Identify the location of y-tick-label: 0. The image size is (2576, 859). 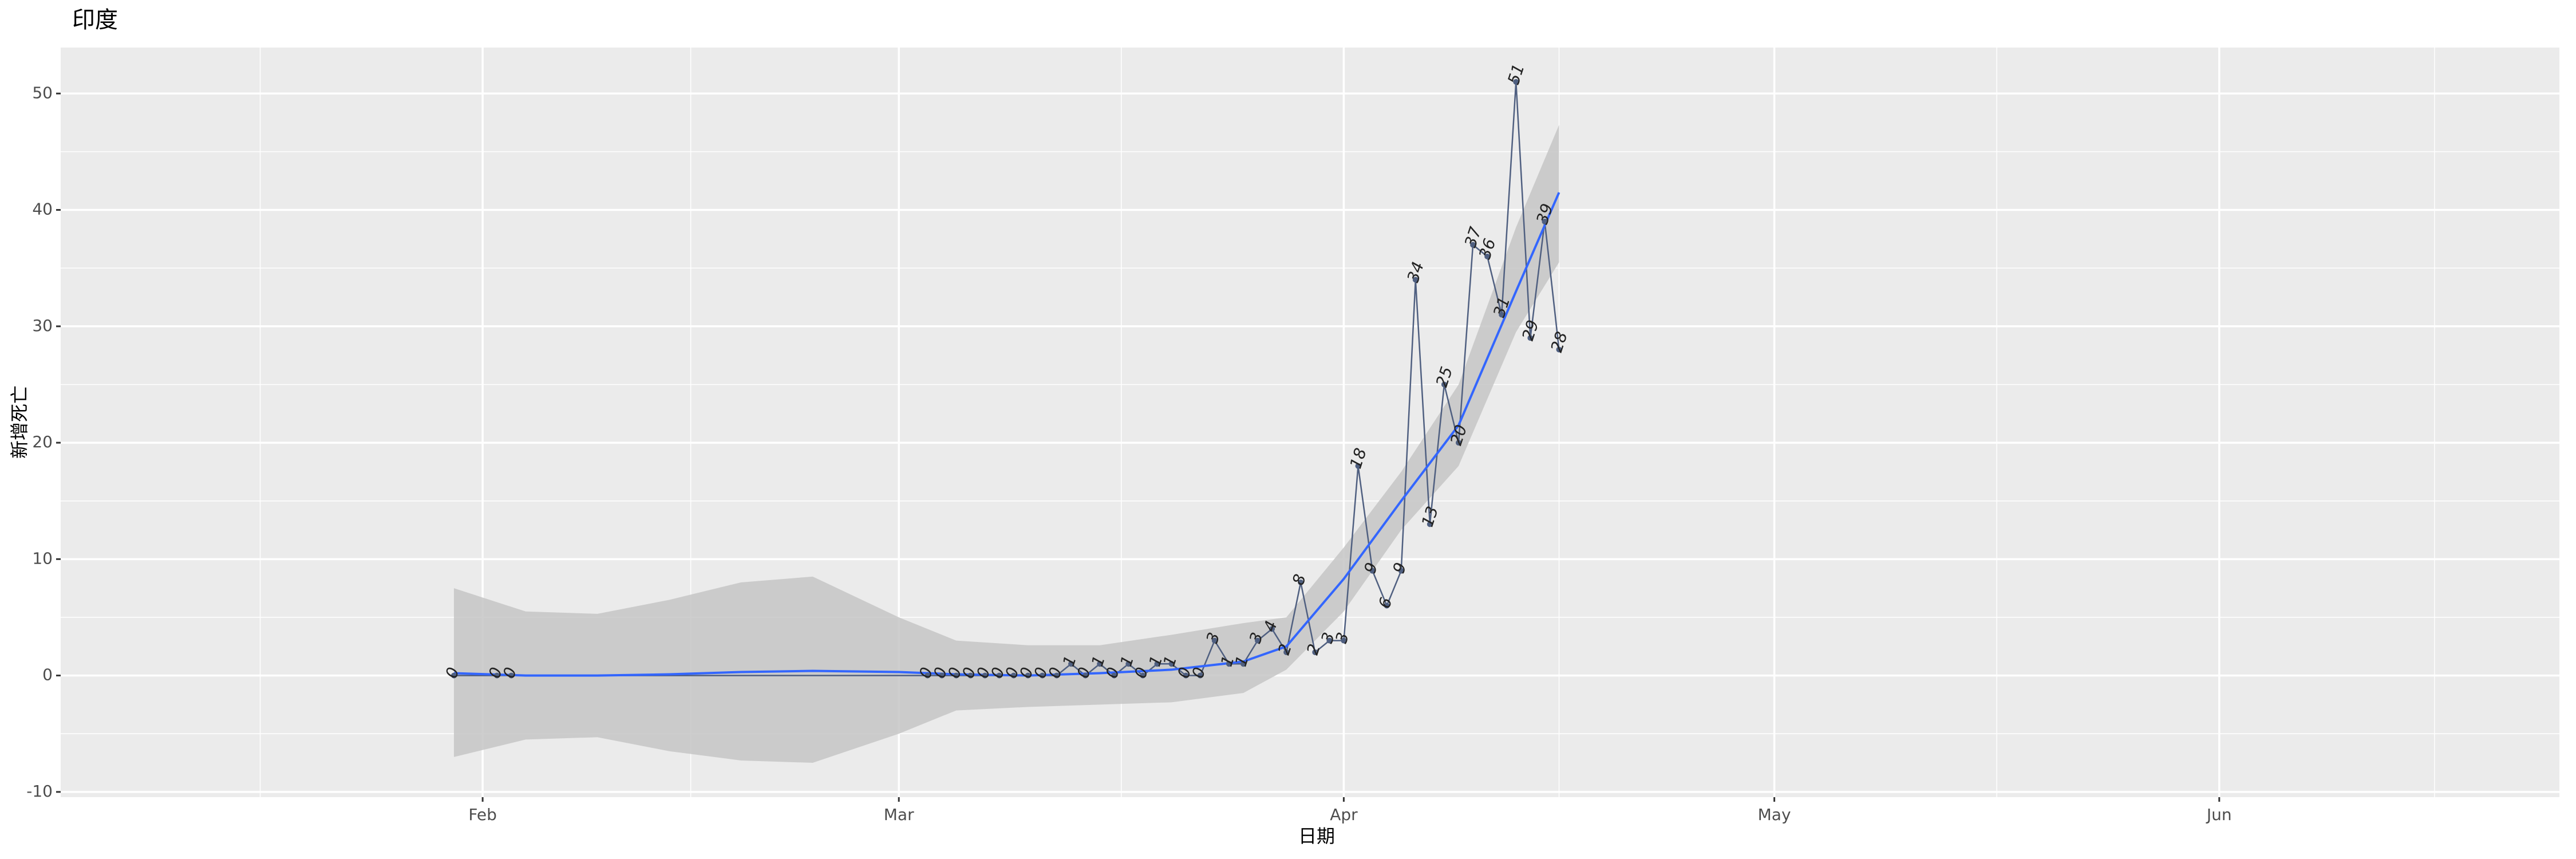
(47, 674).